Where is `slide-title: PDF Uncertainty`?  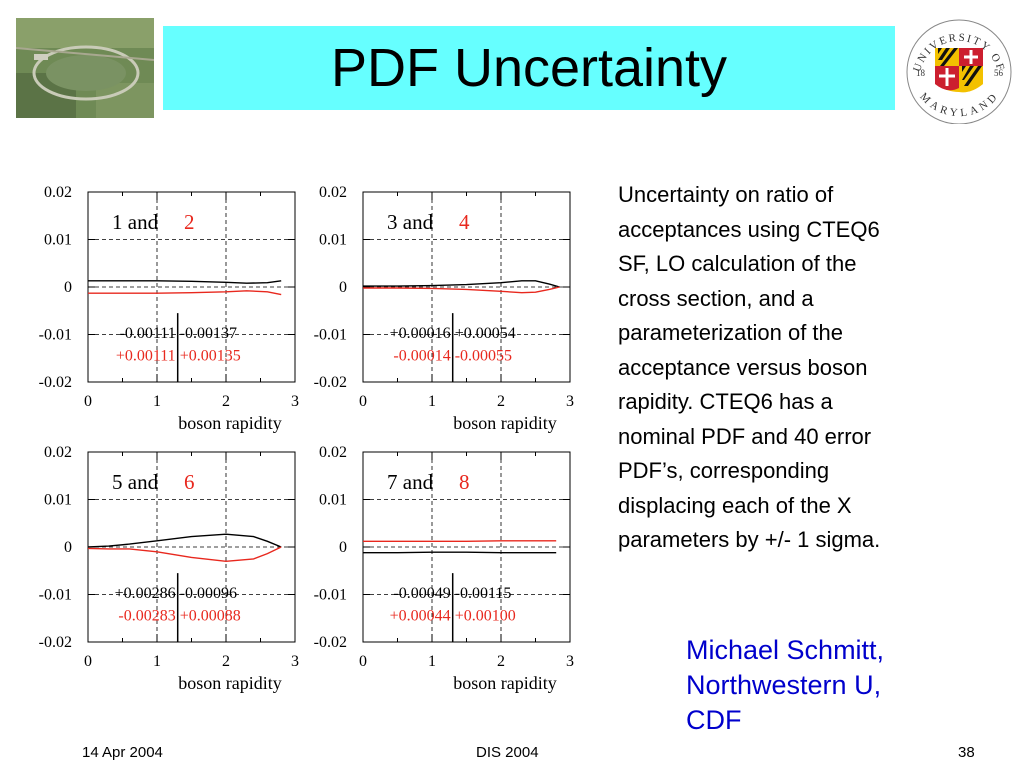 slide-title: PDF Uncertainty is located at coordinates (529, 68).